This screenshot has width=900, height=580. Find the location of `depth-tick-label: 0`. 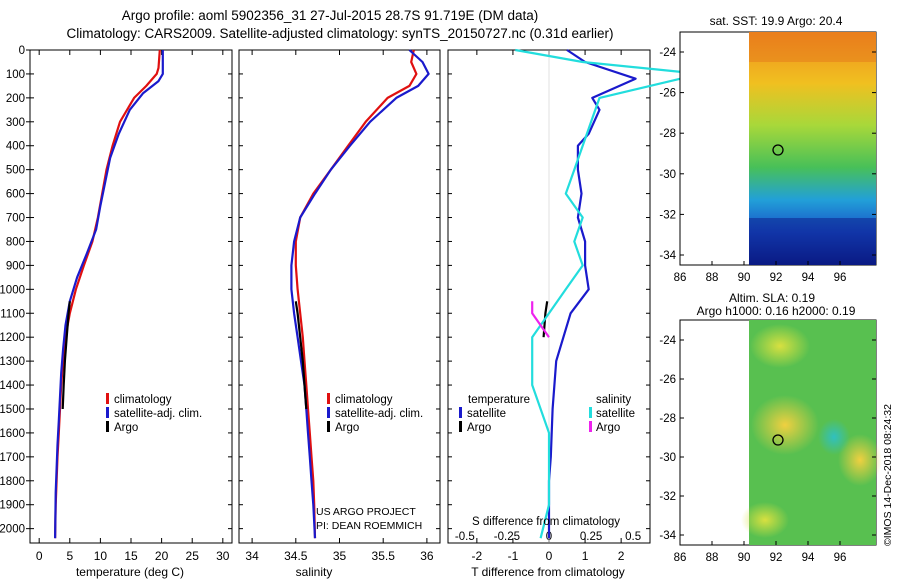

depth-tick-label: 0 is located at coordinates (22, 51).